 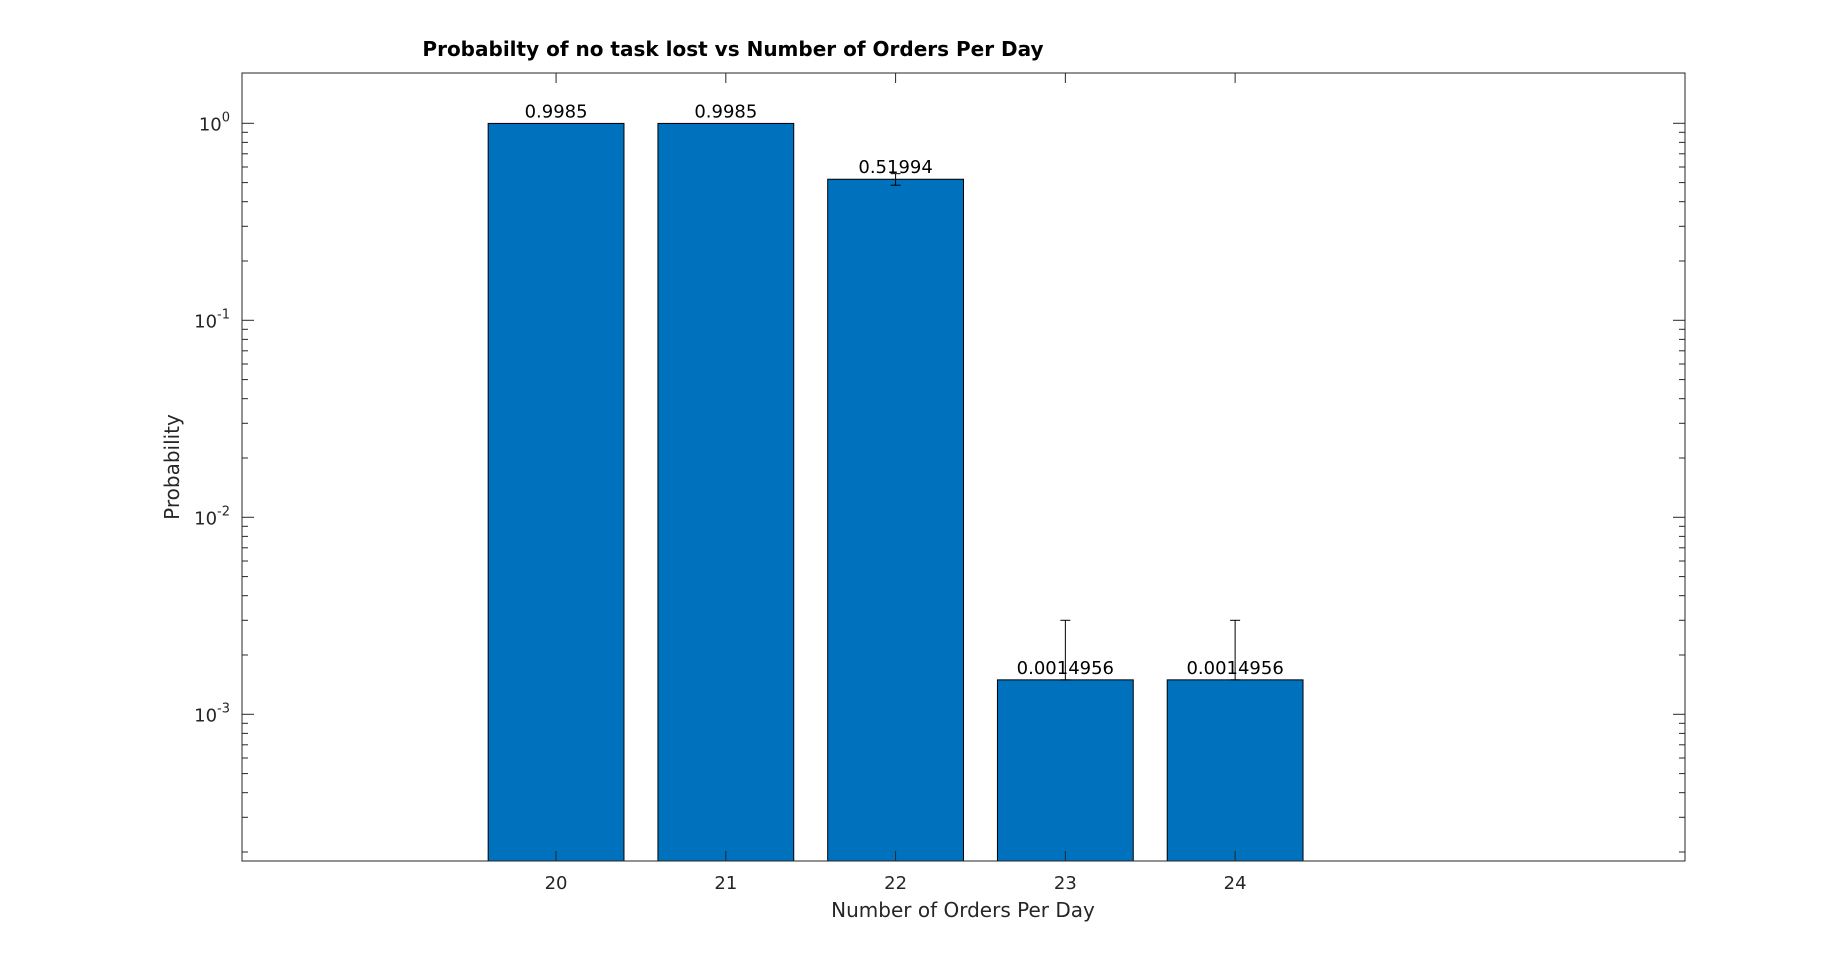 What do you see at coordinates (212, 713) in the screenshot?
I see `y-tick-label-0: 10⁻³` at bounding box center [212, 713].